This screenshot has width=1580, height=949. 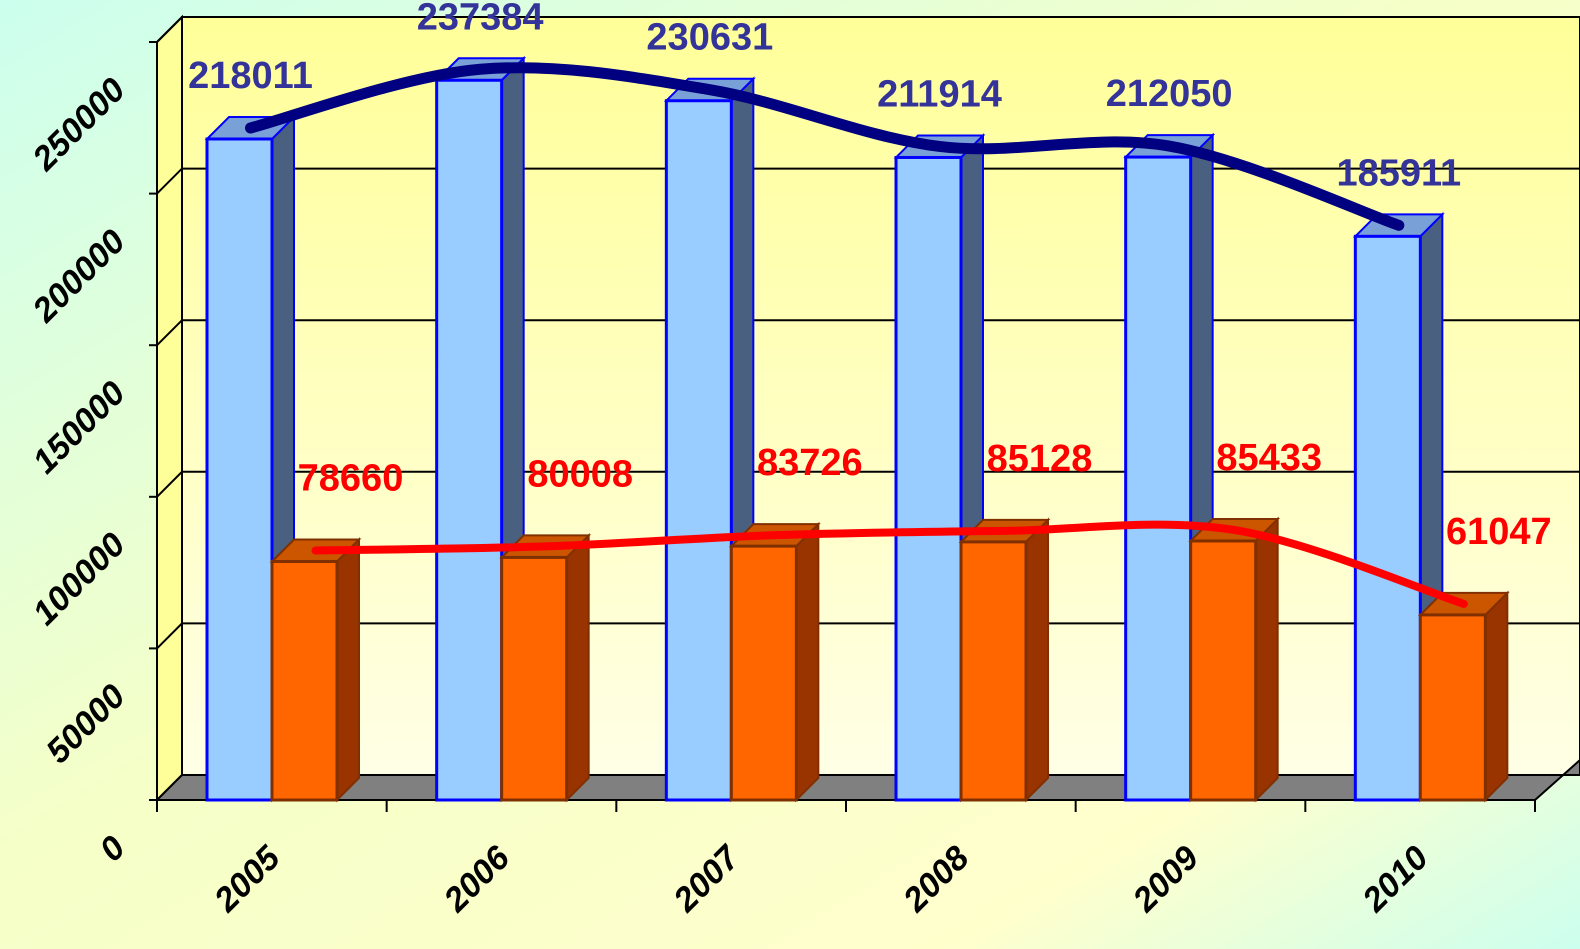 I want to click on side-wall, so click(x=169, y=408).